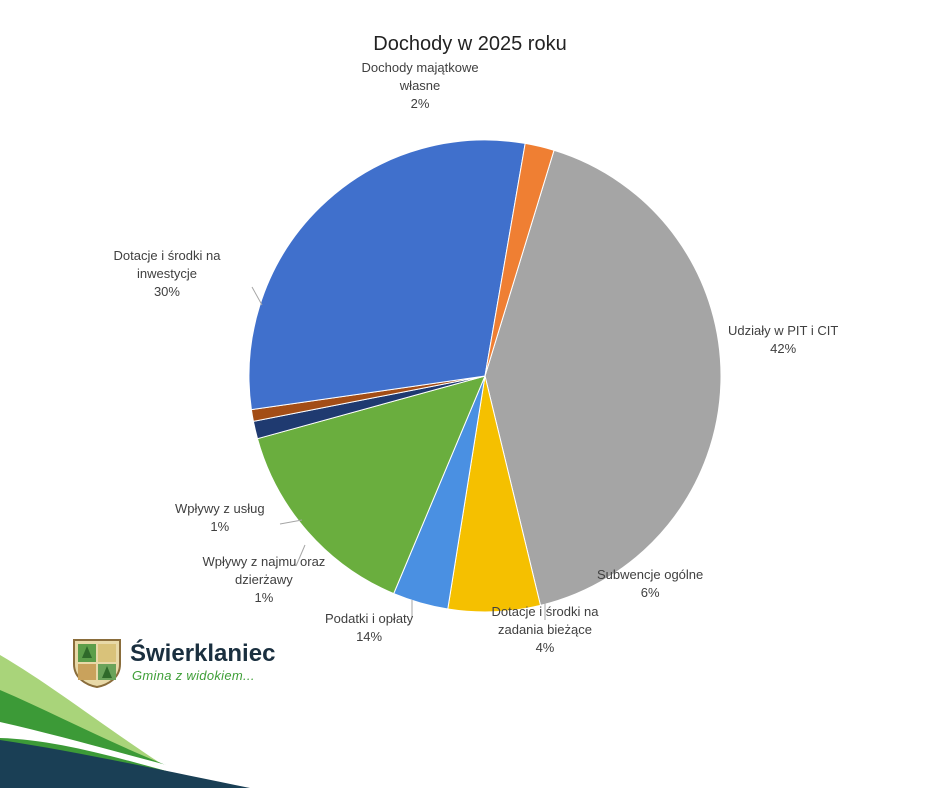 The image size is (940, 788). I want to click on slice-label-text: inwestycje, so click(166, 273).